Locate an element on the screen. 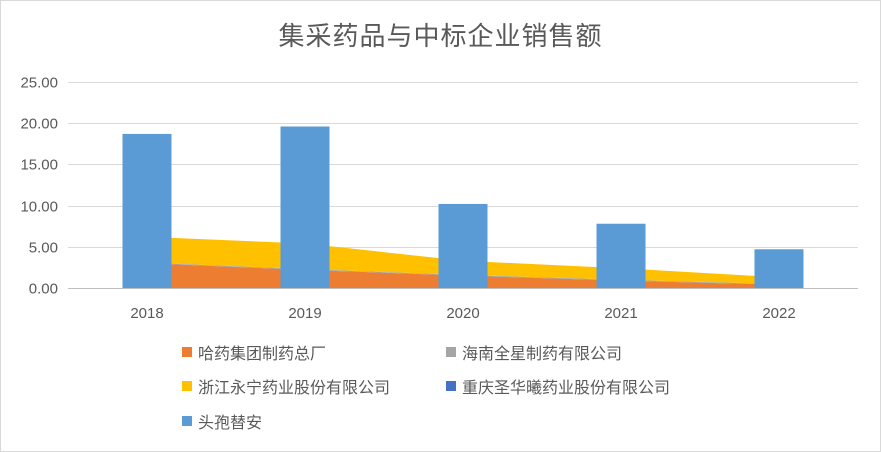  y-tick-label: 10.00 is located at coordinates (39, 207).